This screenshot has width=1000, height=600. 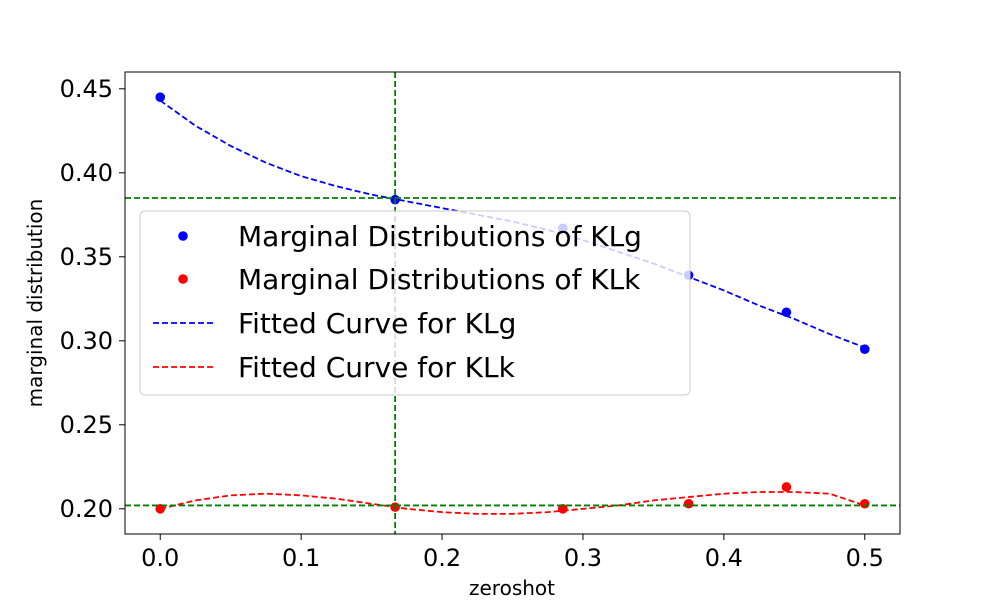 What do you see at coordinates (301, 558) in the screenshot?
I see `x-tick-label: 0.1` at bounding box center [301, 558].